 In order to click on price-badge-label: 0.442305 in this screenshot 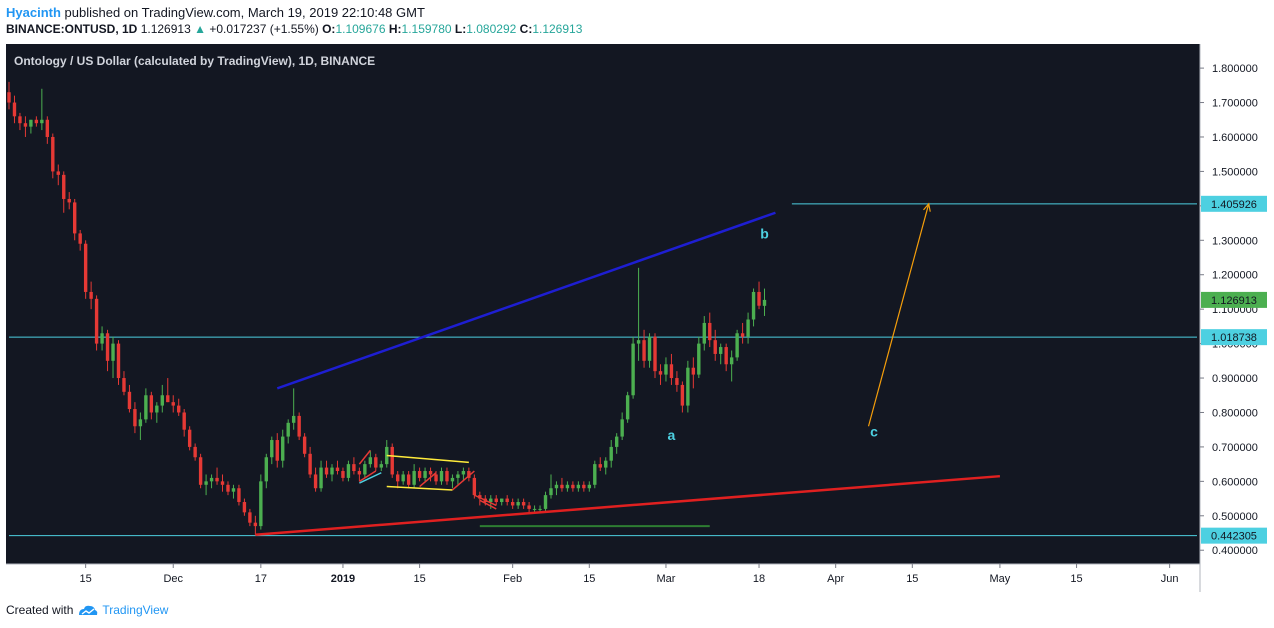, I will do `click(1234, 537)`.